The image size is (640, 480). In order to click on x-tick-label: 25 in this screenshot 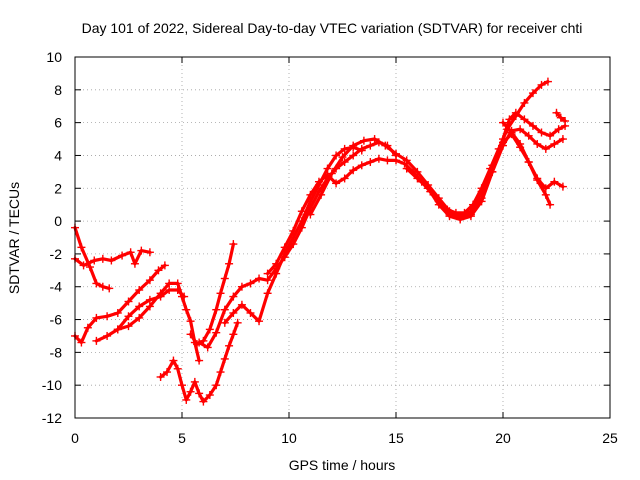, I will do `click(610, 438)`.